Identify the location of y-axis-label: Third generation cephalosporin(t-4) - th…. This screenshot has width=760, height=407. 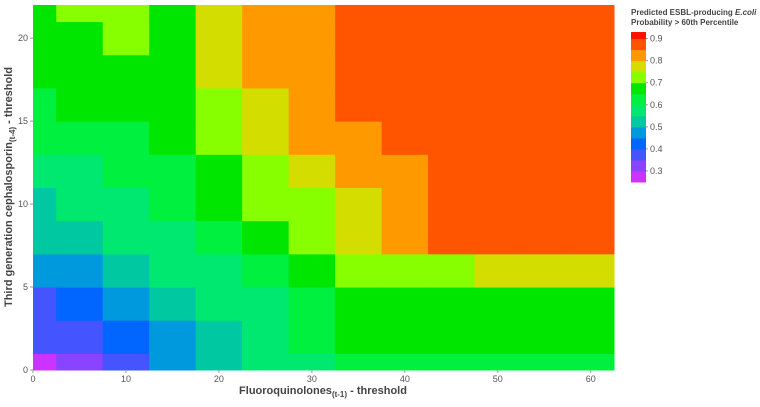
(10, 187).